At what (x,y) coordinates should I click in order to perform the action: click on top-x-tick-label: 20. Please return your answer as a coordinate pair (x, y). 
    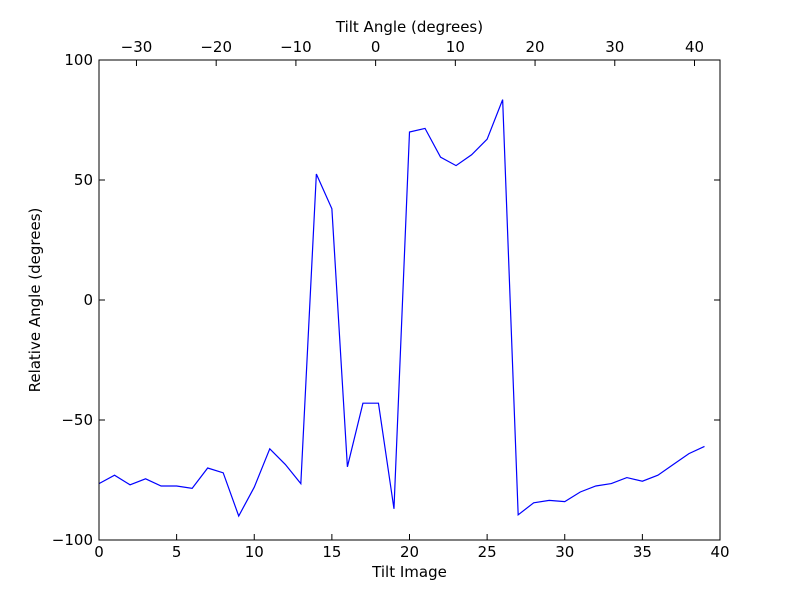
    Looking at the image, I should click on (535, 47).